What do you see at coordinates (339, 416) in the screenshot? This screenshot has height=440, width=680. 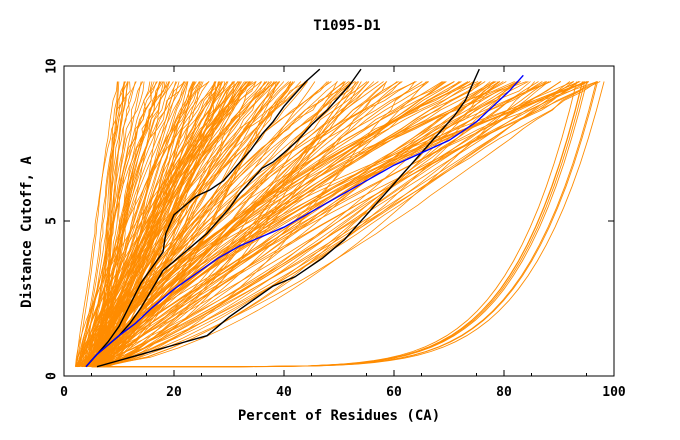 I see `x-axis-label: Percent of Residues (CA)` at bounding box center [339, 416].